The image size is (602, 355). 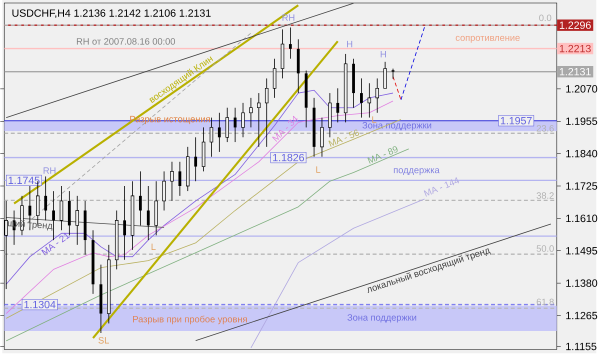 I want to click on y-tick-label: 1.1725, so click(x=582, y=186).